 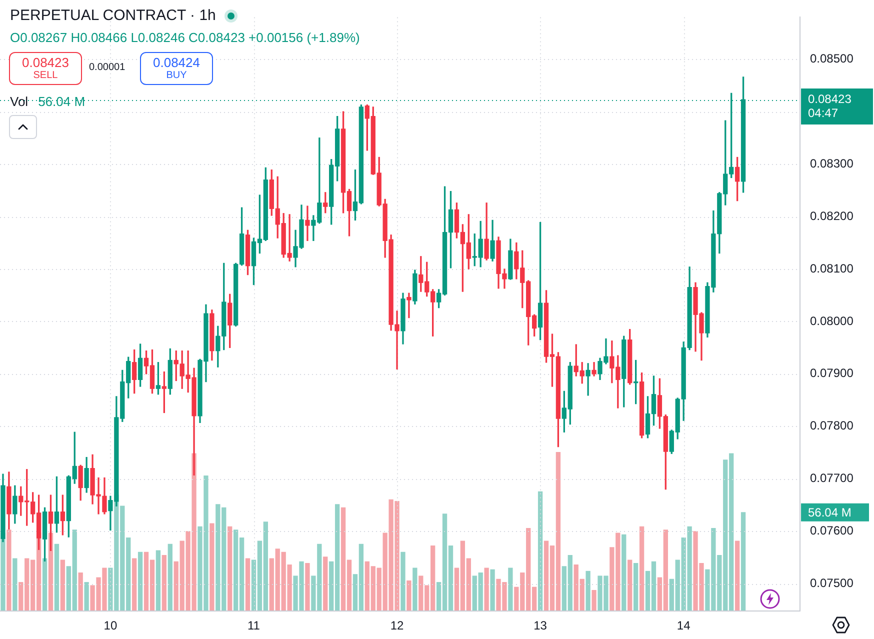 I want to click on text: 56.04 M, so click(x=830, y=513).